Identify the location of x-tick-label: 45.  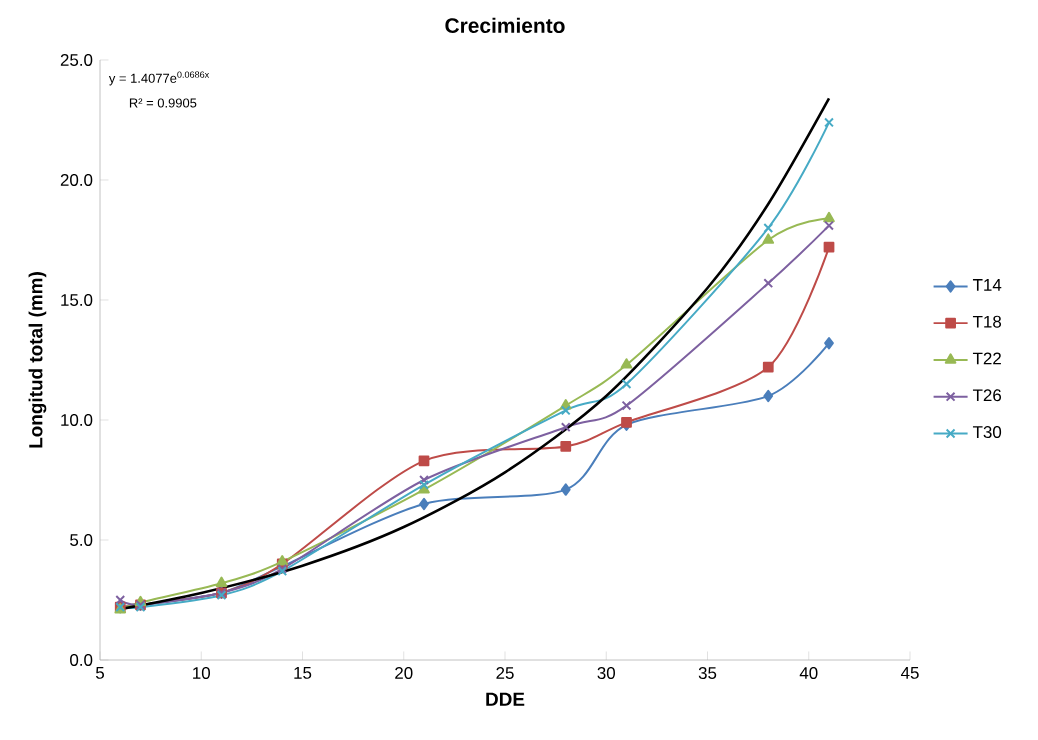
(909, 673).